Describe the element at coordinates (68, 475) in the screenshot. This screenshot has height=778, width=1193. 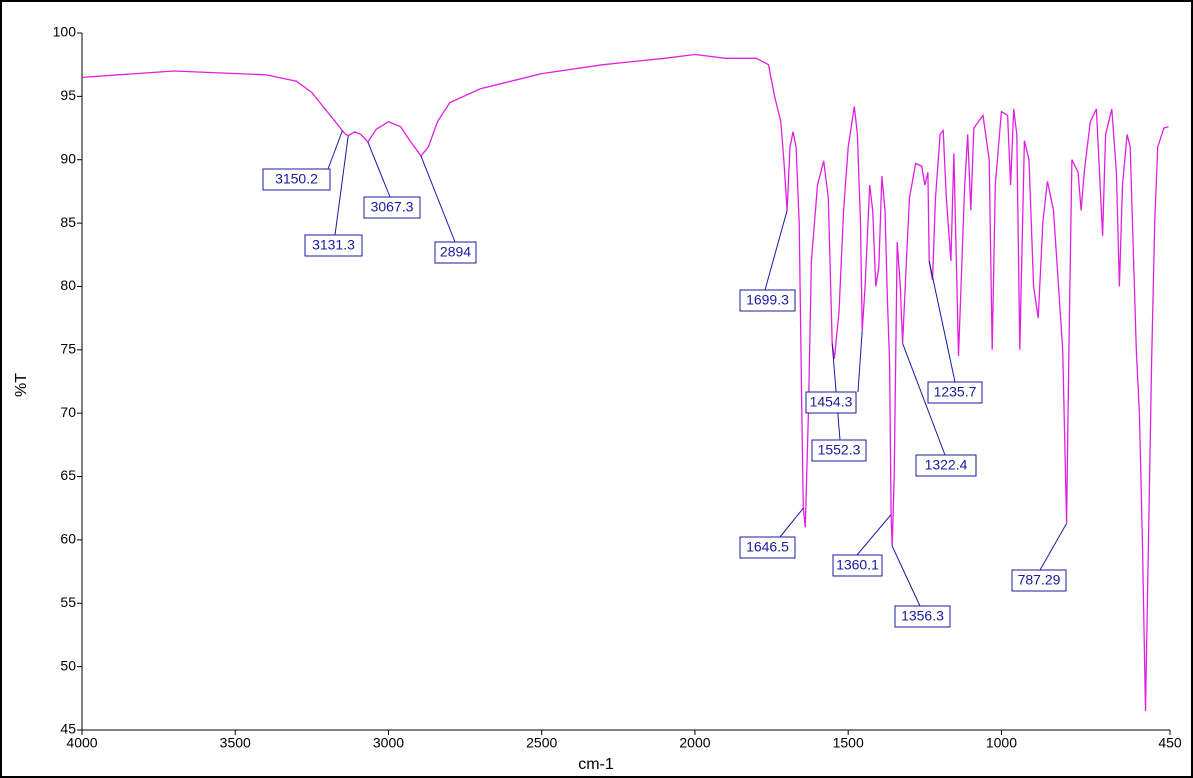
I see `y-tick-label: 65` at that location.